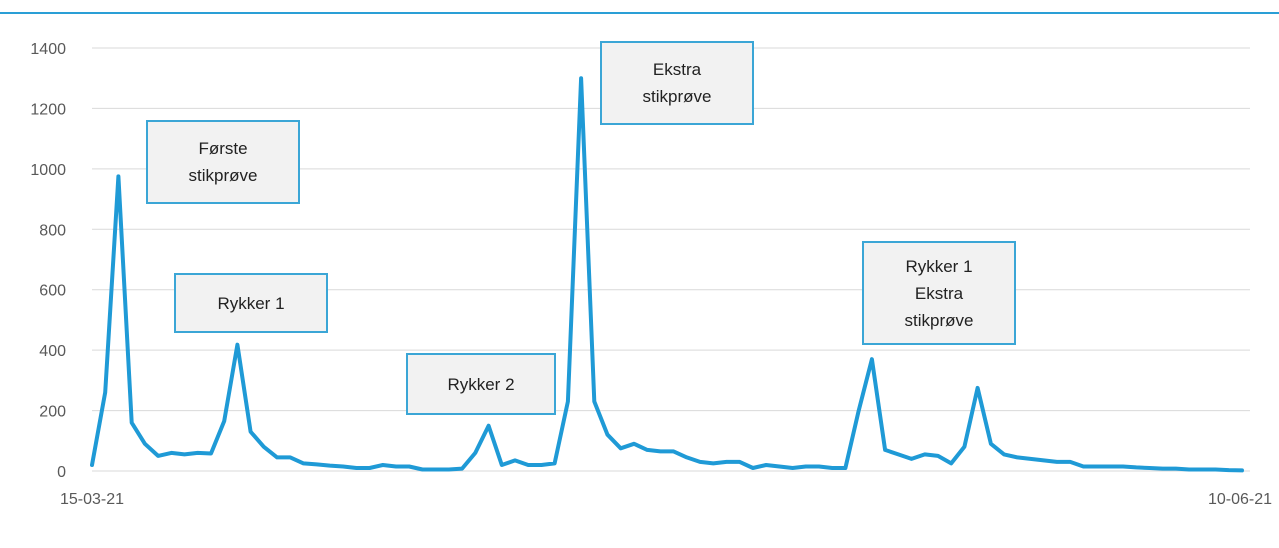 This screenshot has height=548, width=1279. I want to click on y-tick-label: 1200, so click(48, 109).